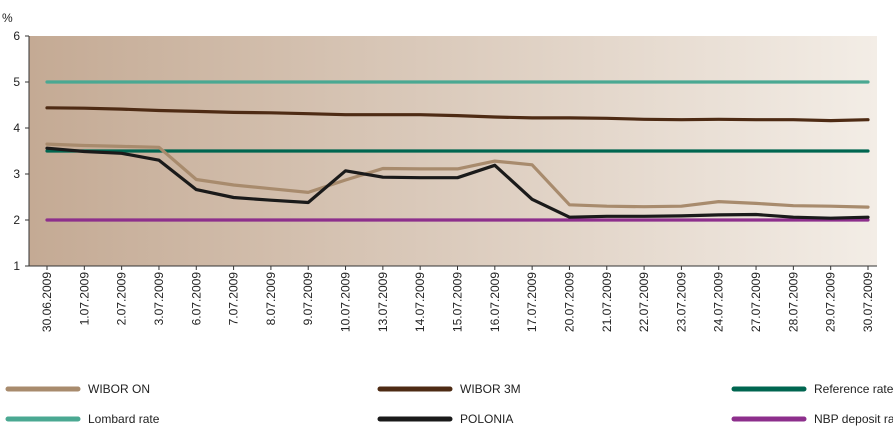 Image resolution: width=893 pixels, height=432 pixels. Describe the element at coordinates (124, 419) in the screenshot. I see `legend-label: Lombard rate` at that location.